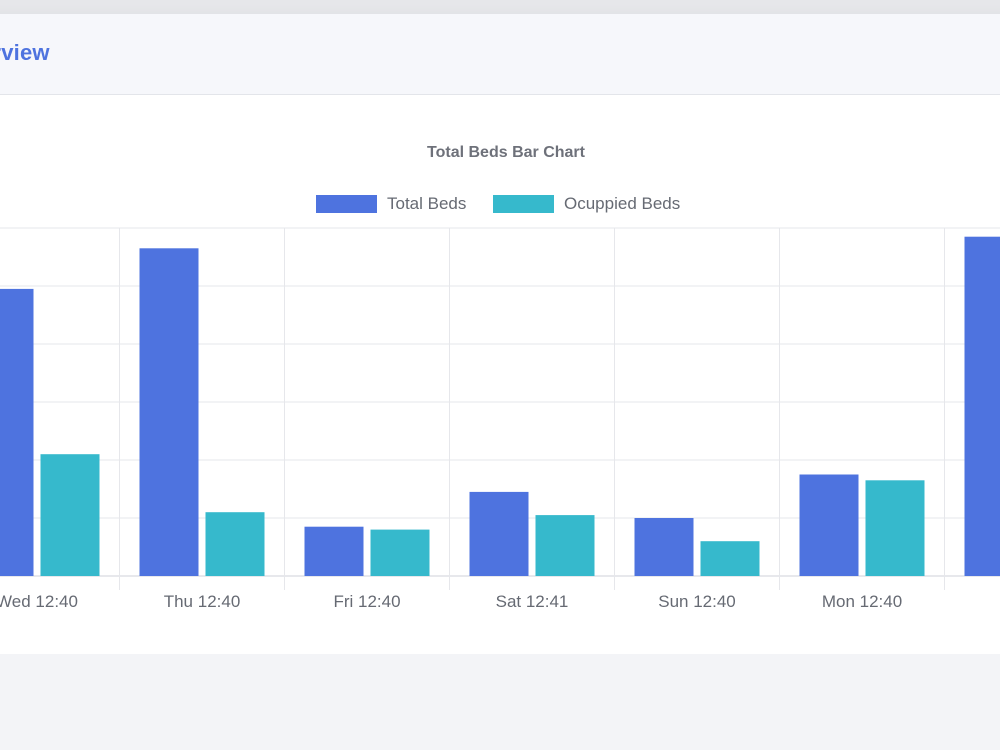 The height and width of the screenshot is (750, 1000). Describe the element at coordinates (500, 54) in the screenshot. I see `card-header: erview` at that location.